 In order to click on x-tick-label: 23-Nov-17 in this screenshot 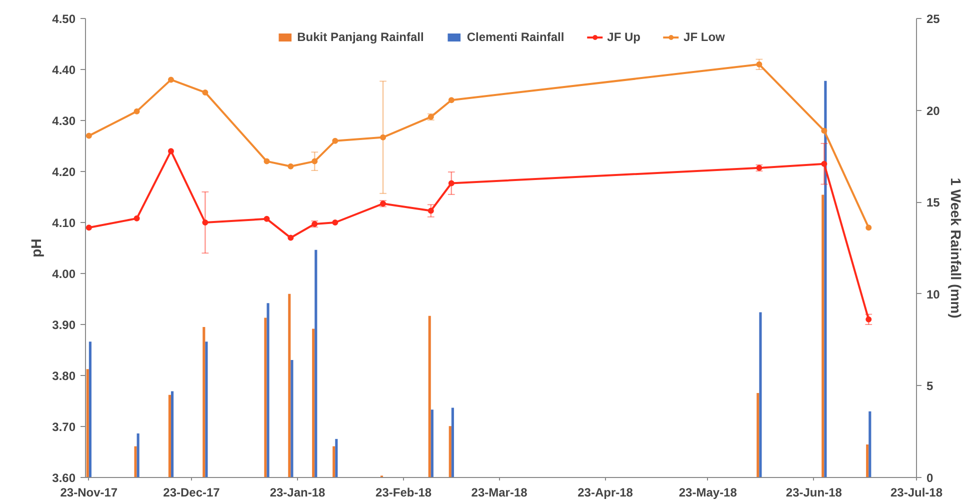, I will do `click(89, 493)`.